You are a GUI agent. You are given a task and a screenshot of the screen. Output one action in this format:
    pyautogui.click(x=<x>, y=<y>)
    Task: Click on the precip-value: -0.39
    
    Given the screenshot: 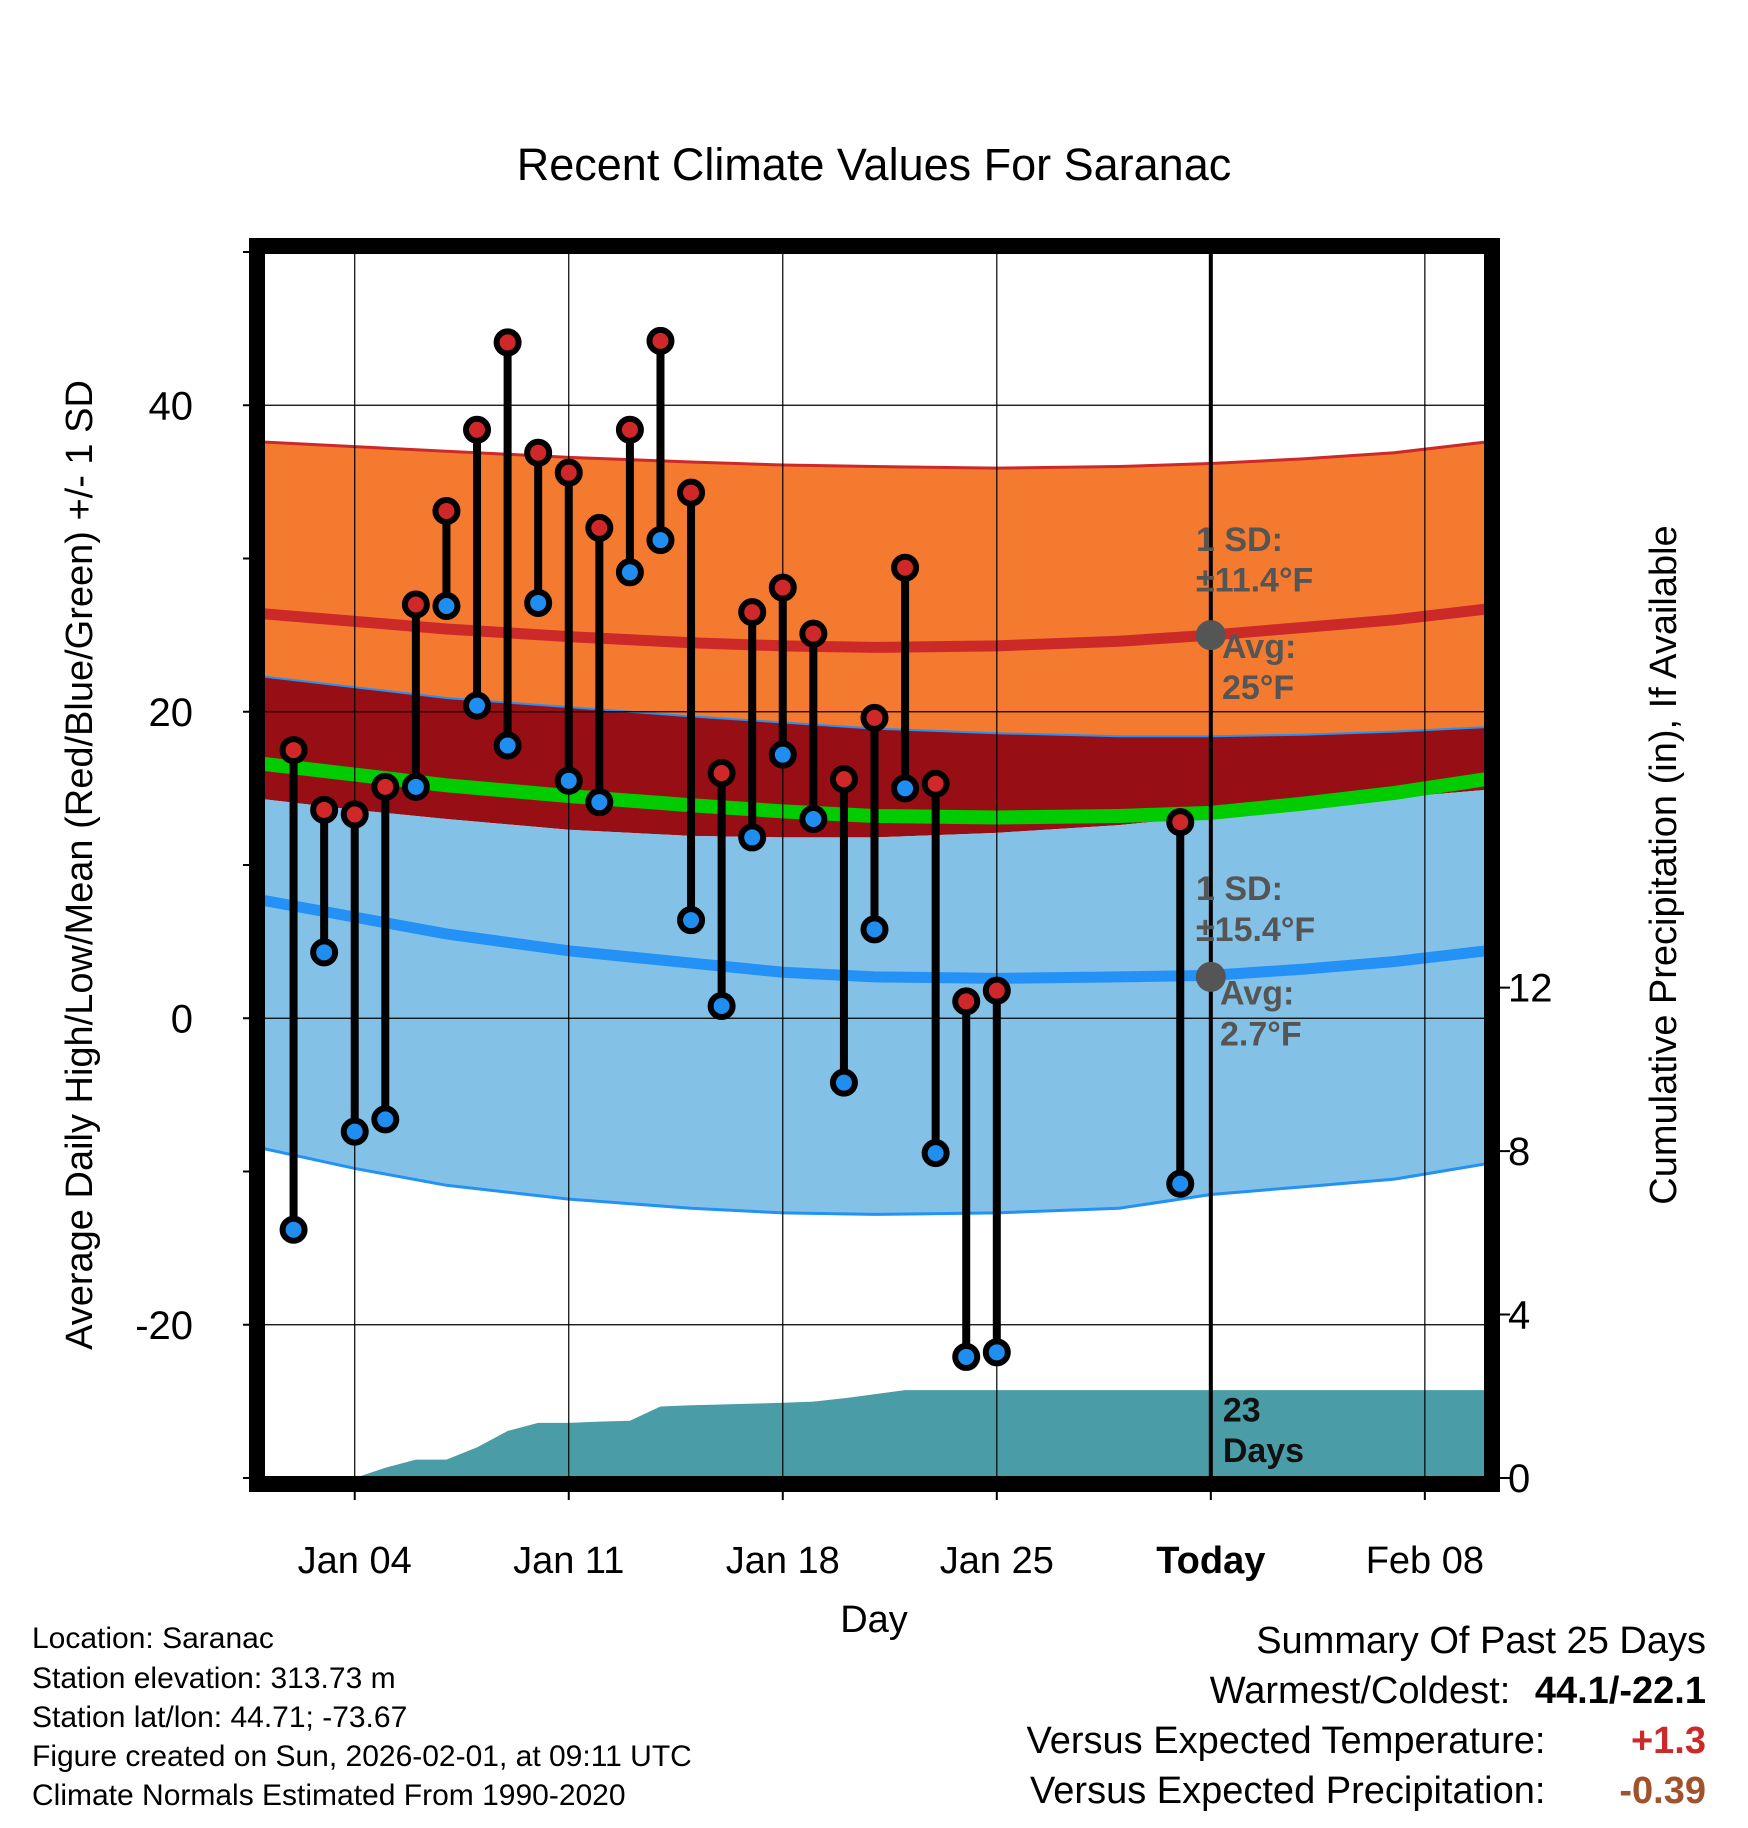 What is the action you would take?
    pyautogui.click(x=1662, y=1791)
    